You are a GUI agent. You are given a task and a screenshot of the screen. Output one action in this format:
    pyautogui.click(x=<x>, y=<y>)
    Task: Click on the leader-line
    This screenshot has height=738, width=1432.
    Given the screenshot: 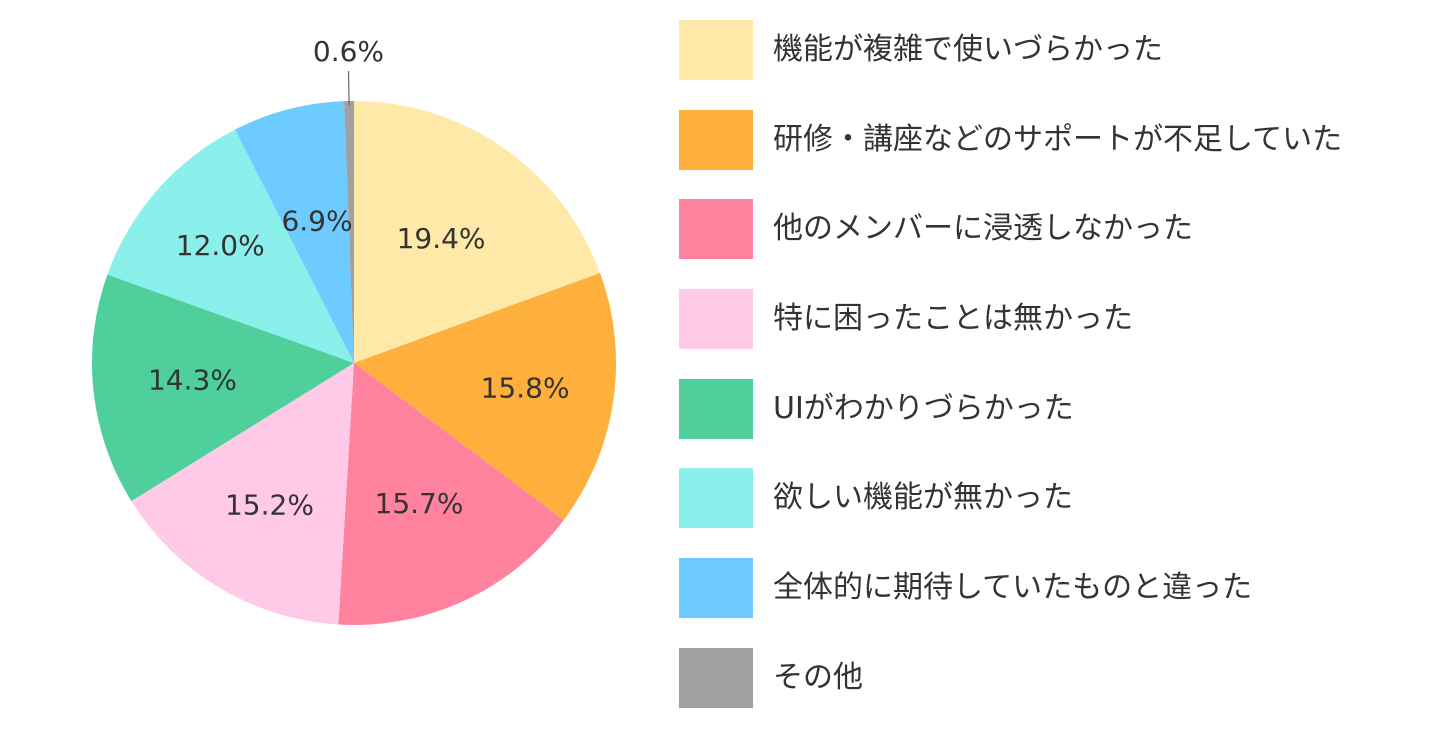 What is the action you would take?
    pyautogui.click(x=348, y=88)
    